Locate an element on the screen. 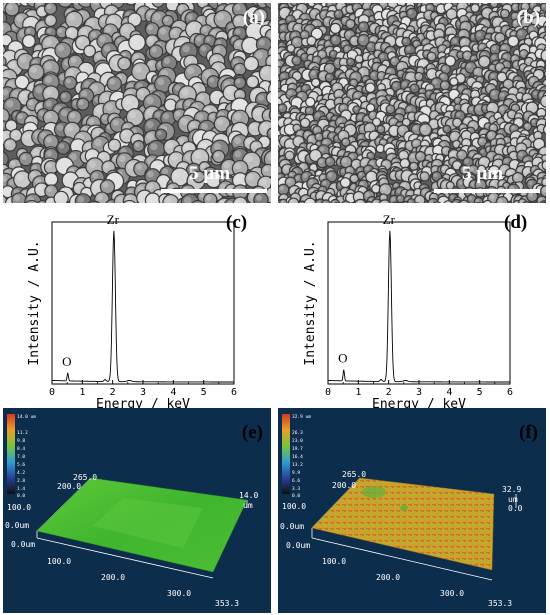  legend-tick-f-4: 16.4 is located at coordinates (297, 457).